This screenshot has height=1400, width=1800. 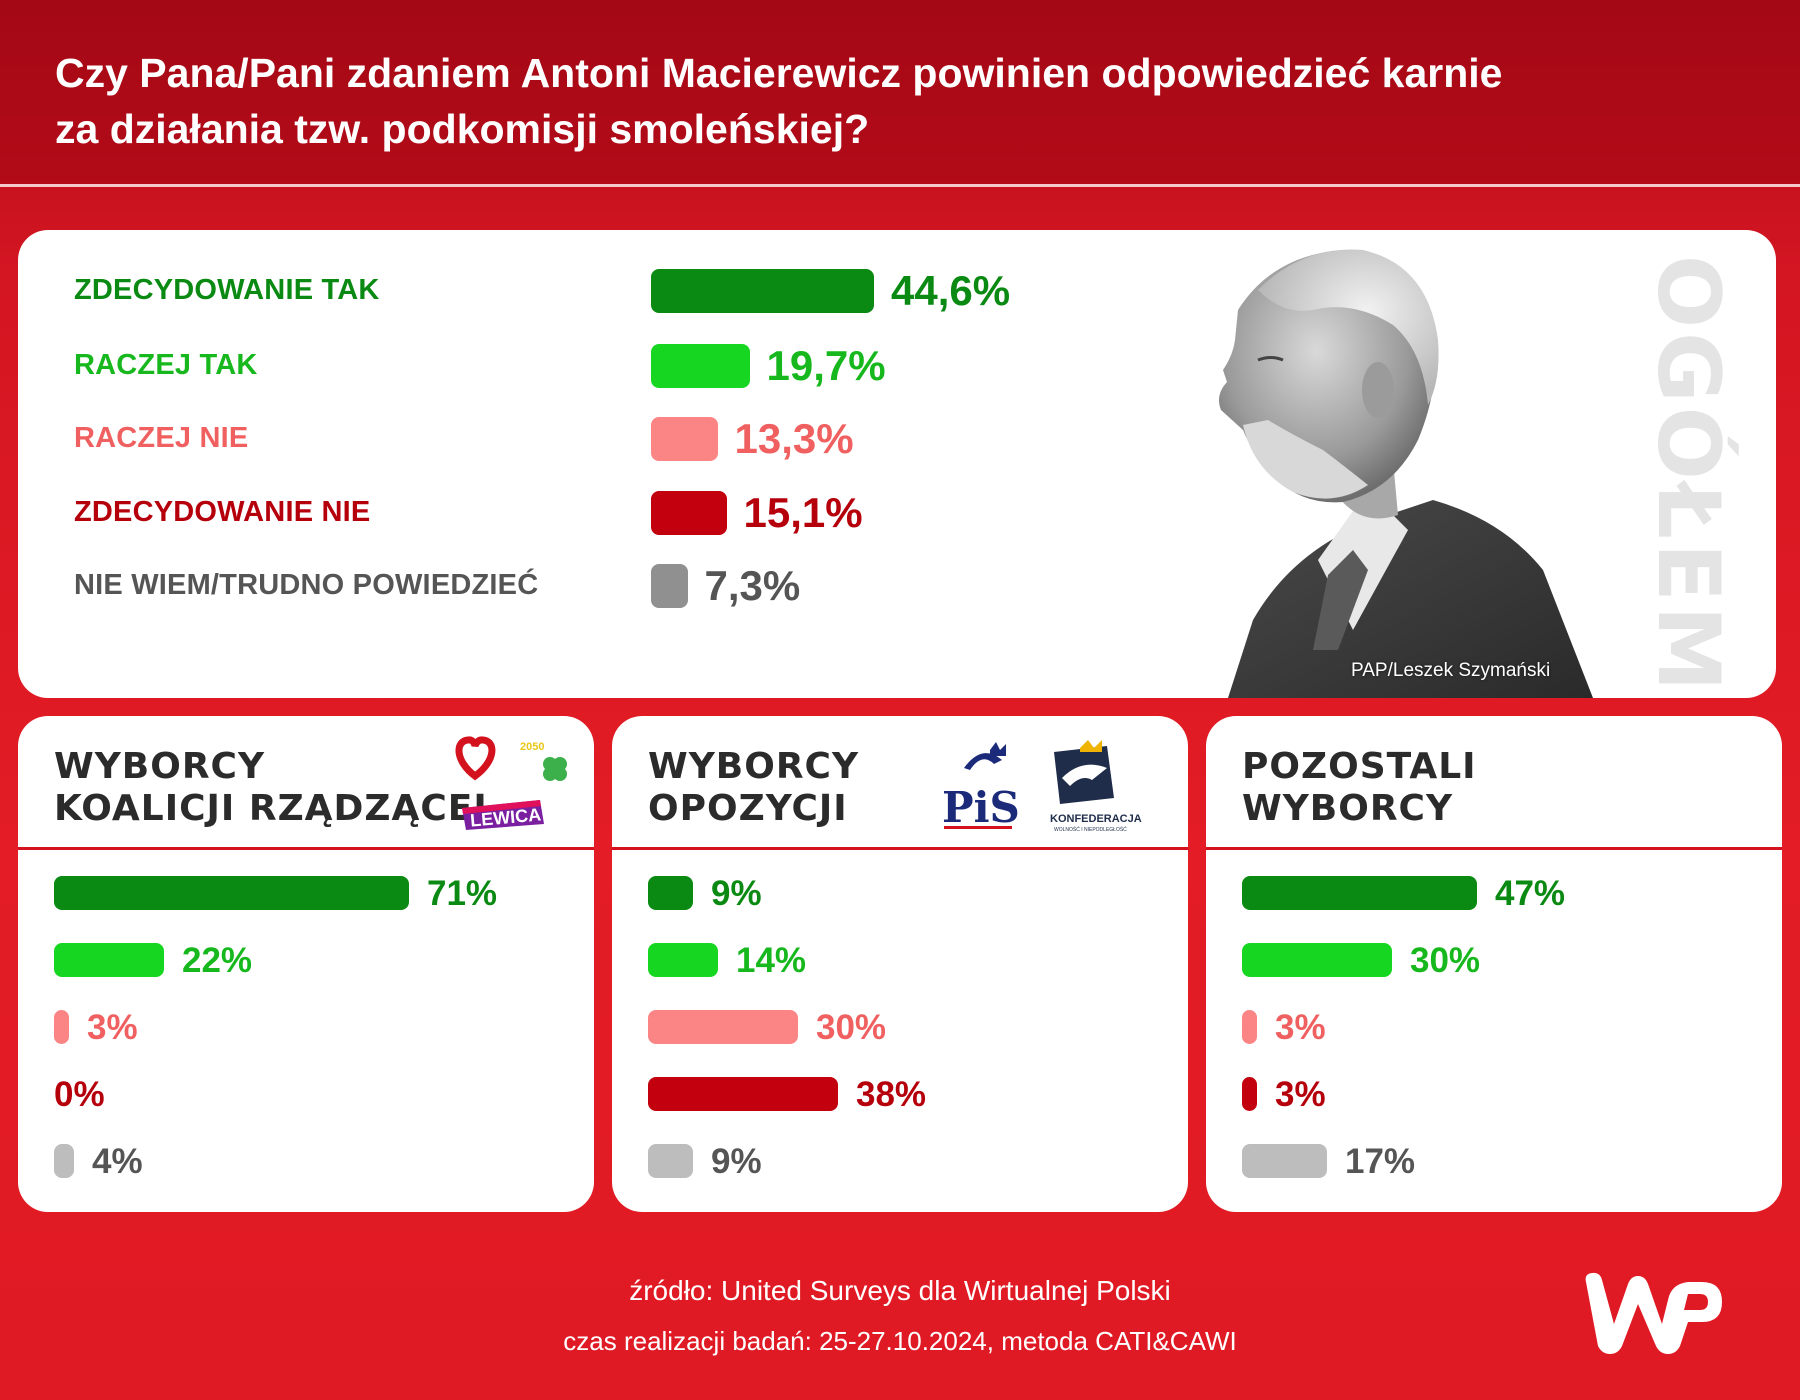 I want to click on konfederacja-logo: KONFEDERACJA WOLNOŚĆ I NIEPODLEGŁOŚĆ, so click(x=1096, y=786).